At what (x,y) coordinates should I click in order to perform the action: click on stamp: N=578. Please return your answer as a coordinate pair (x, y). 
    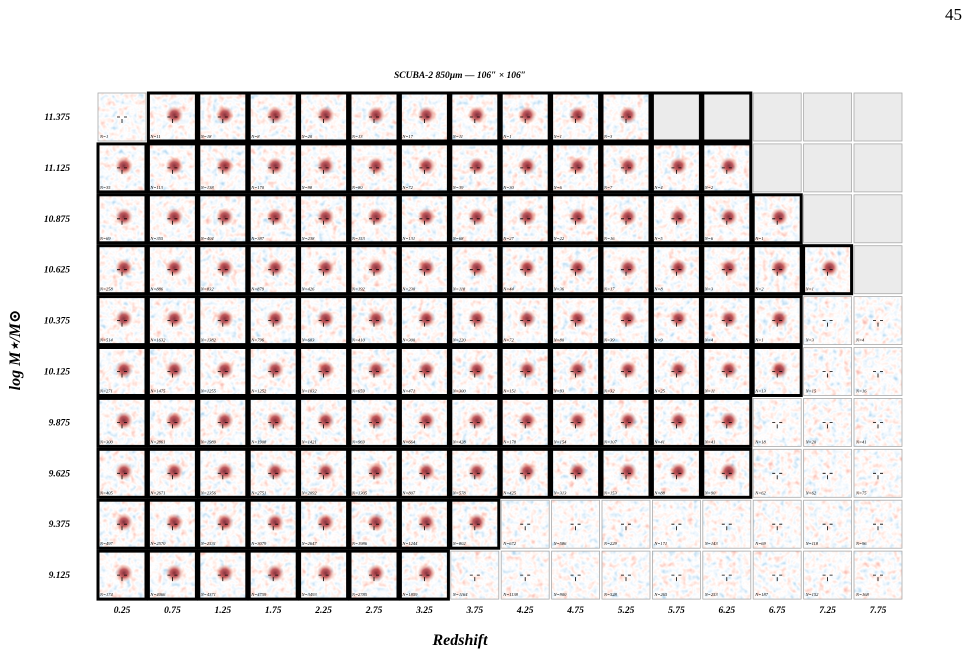
    Looking at the image, I should click on (475, 473).